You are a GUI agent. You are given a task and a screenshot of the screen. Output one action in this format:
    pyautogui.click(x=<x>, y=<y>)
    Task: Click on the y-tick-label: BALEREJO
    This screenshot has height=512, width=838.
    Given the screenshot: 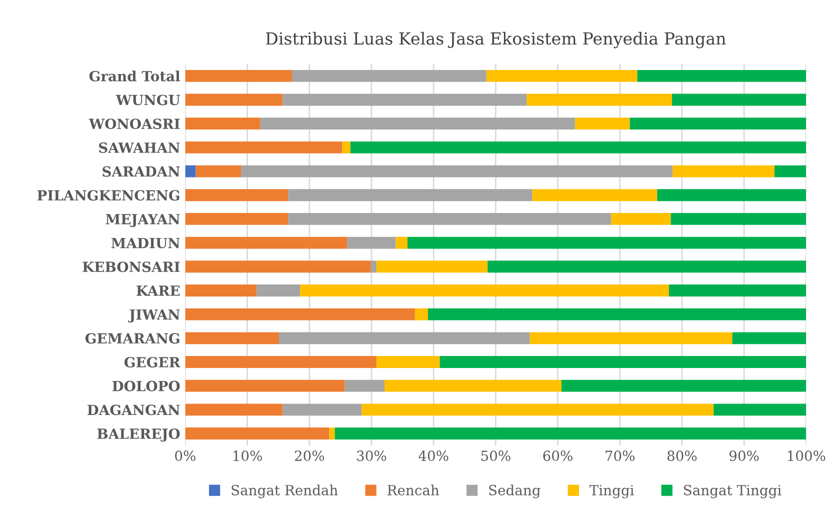 What is the action you would take?
    pyautogui.click(x=138, y=435)
    